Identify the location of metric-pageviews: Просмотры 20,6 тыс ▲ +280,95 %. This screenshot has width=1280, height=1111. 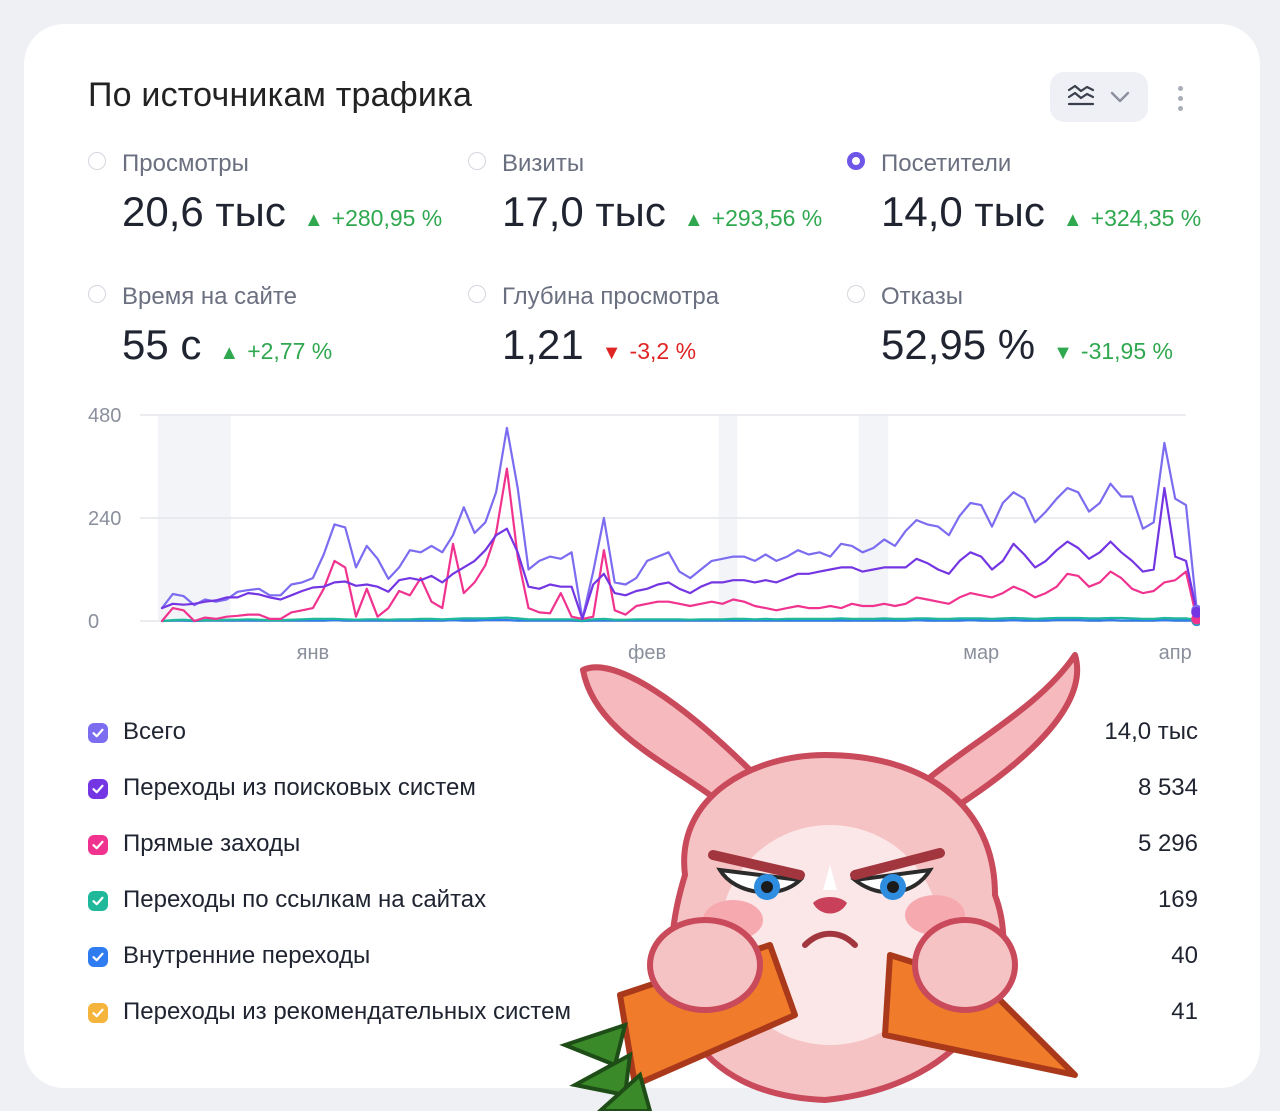
(268, 205).